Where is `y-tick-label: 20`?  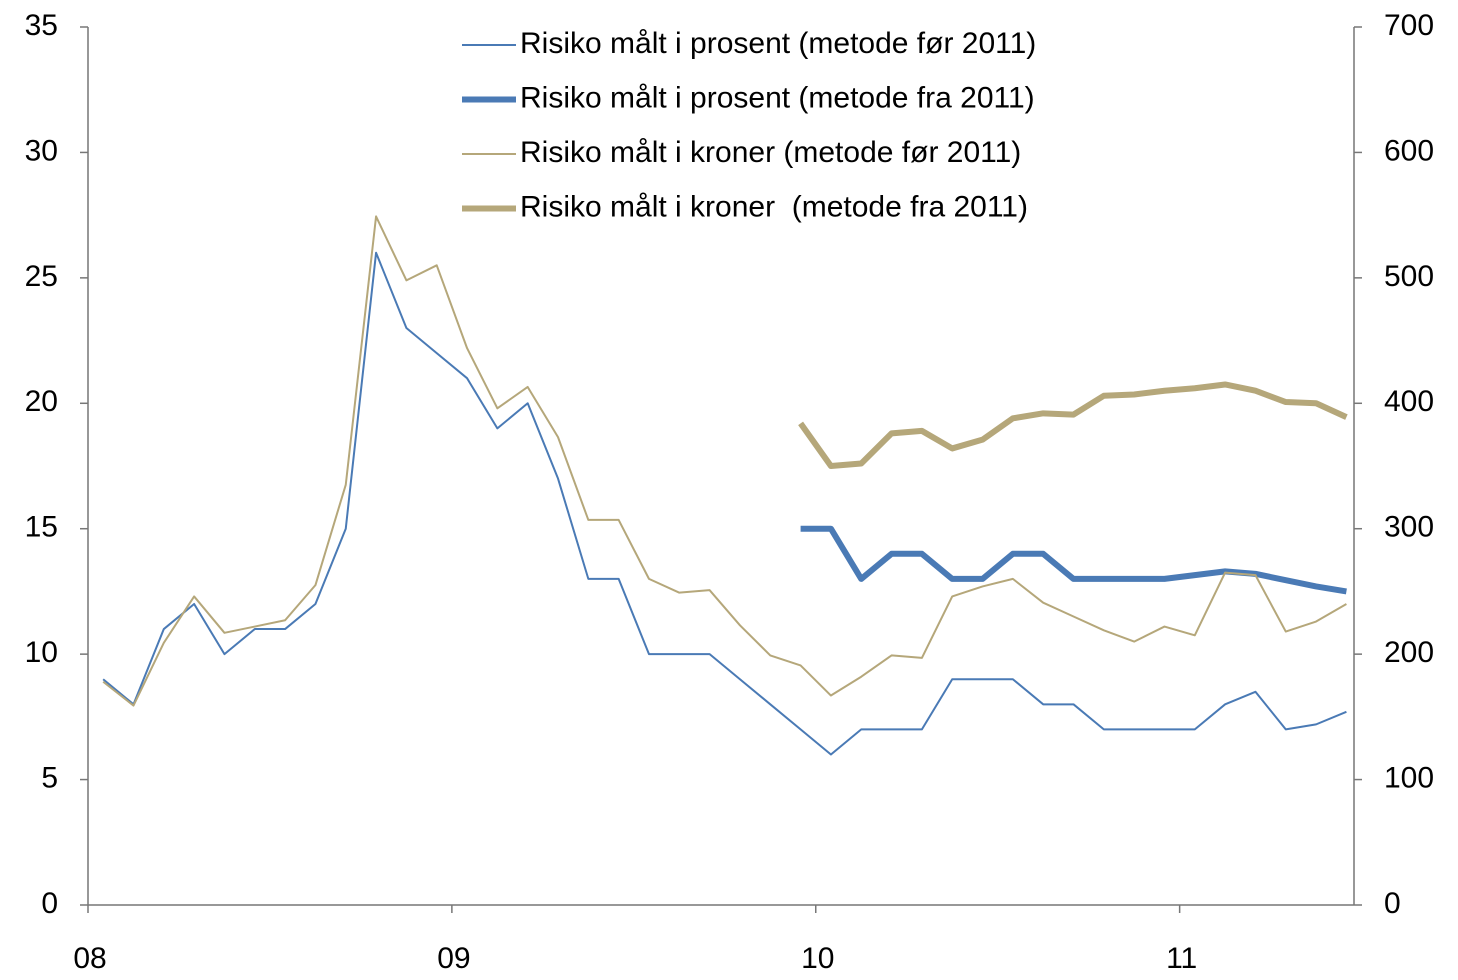 y-tick-label: 20 is located at coordinates (41, 401).